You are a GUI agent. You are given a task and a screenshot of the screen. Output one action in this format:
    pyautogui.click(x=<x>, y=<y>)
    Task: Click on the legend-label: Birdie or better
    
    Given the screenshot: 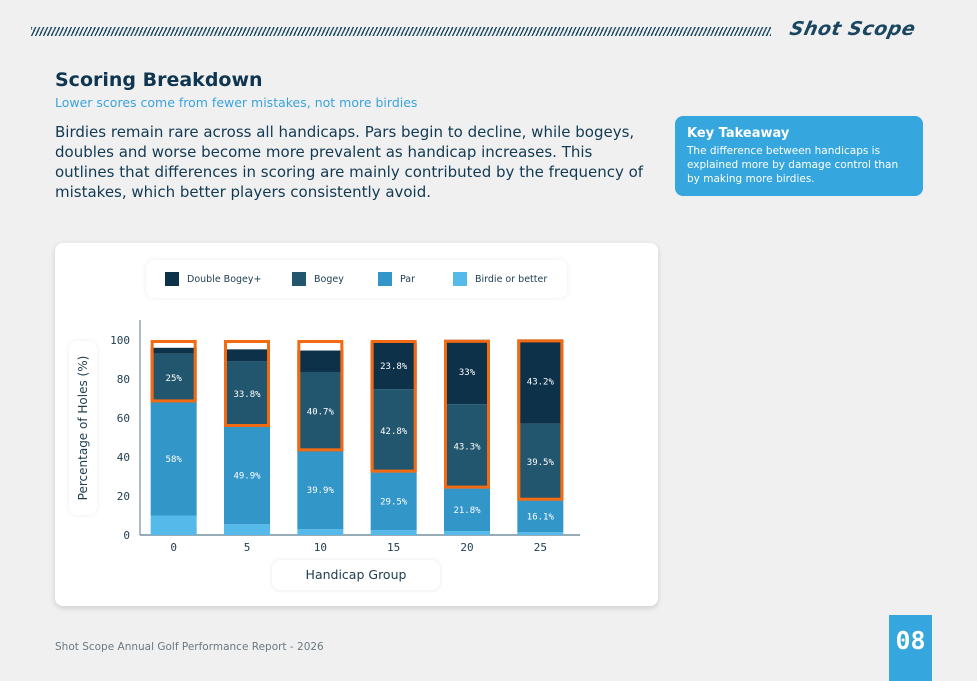 What is the action you would take?
    pyautogui.click(x=511, y=279)
    